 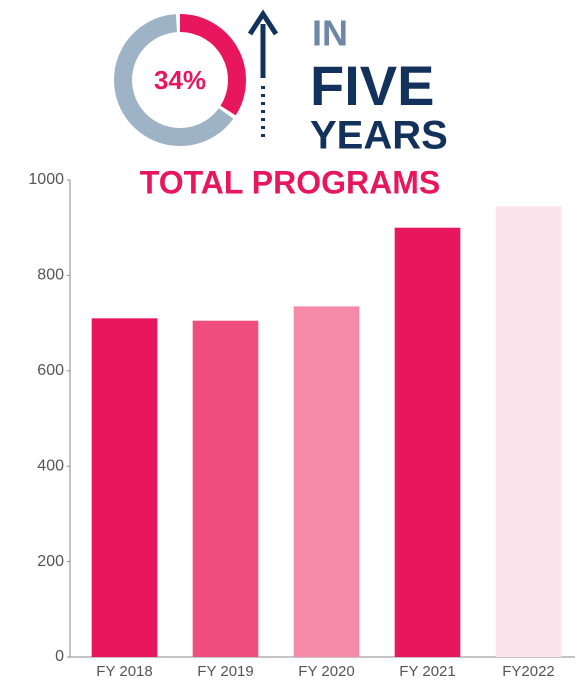 What do you see at coordinates (50, 275) in the screenshot?
I see `y-tick-label: 800` at bounding box center [50, 275].